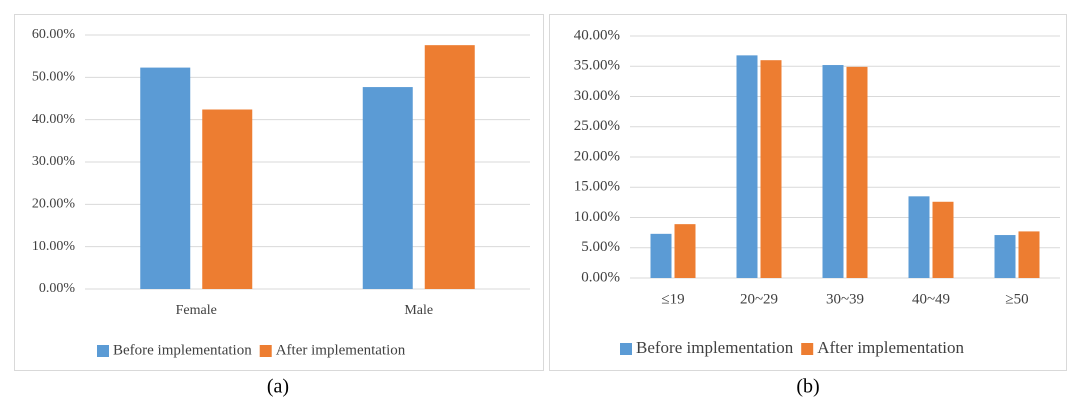 The width and height of the screenshot is (1073, 404). What do you see at coordinates (196, 310) in the screenshot?
I see `x-tick-label: Female` at bounding box center [196, 310].